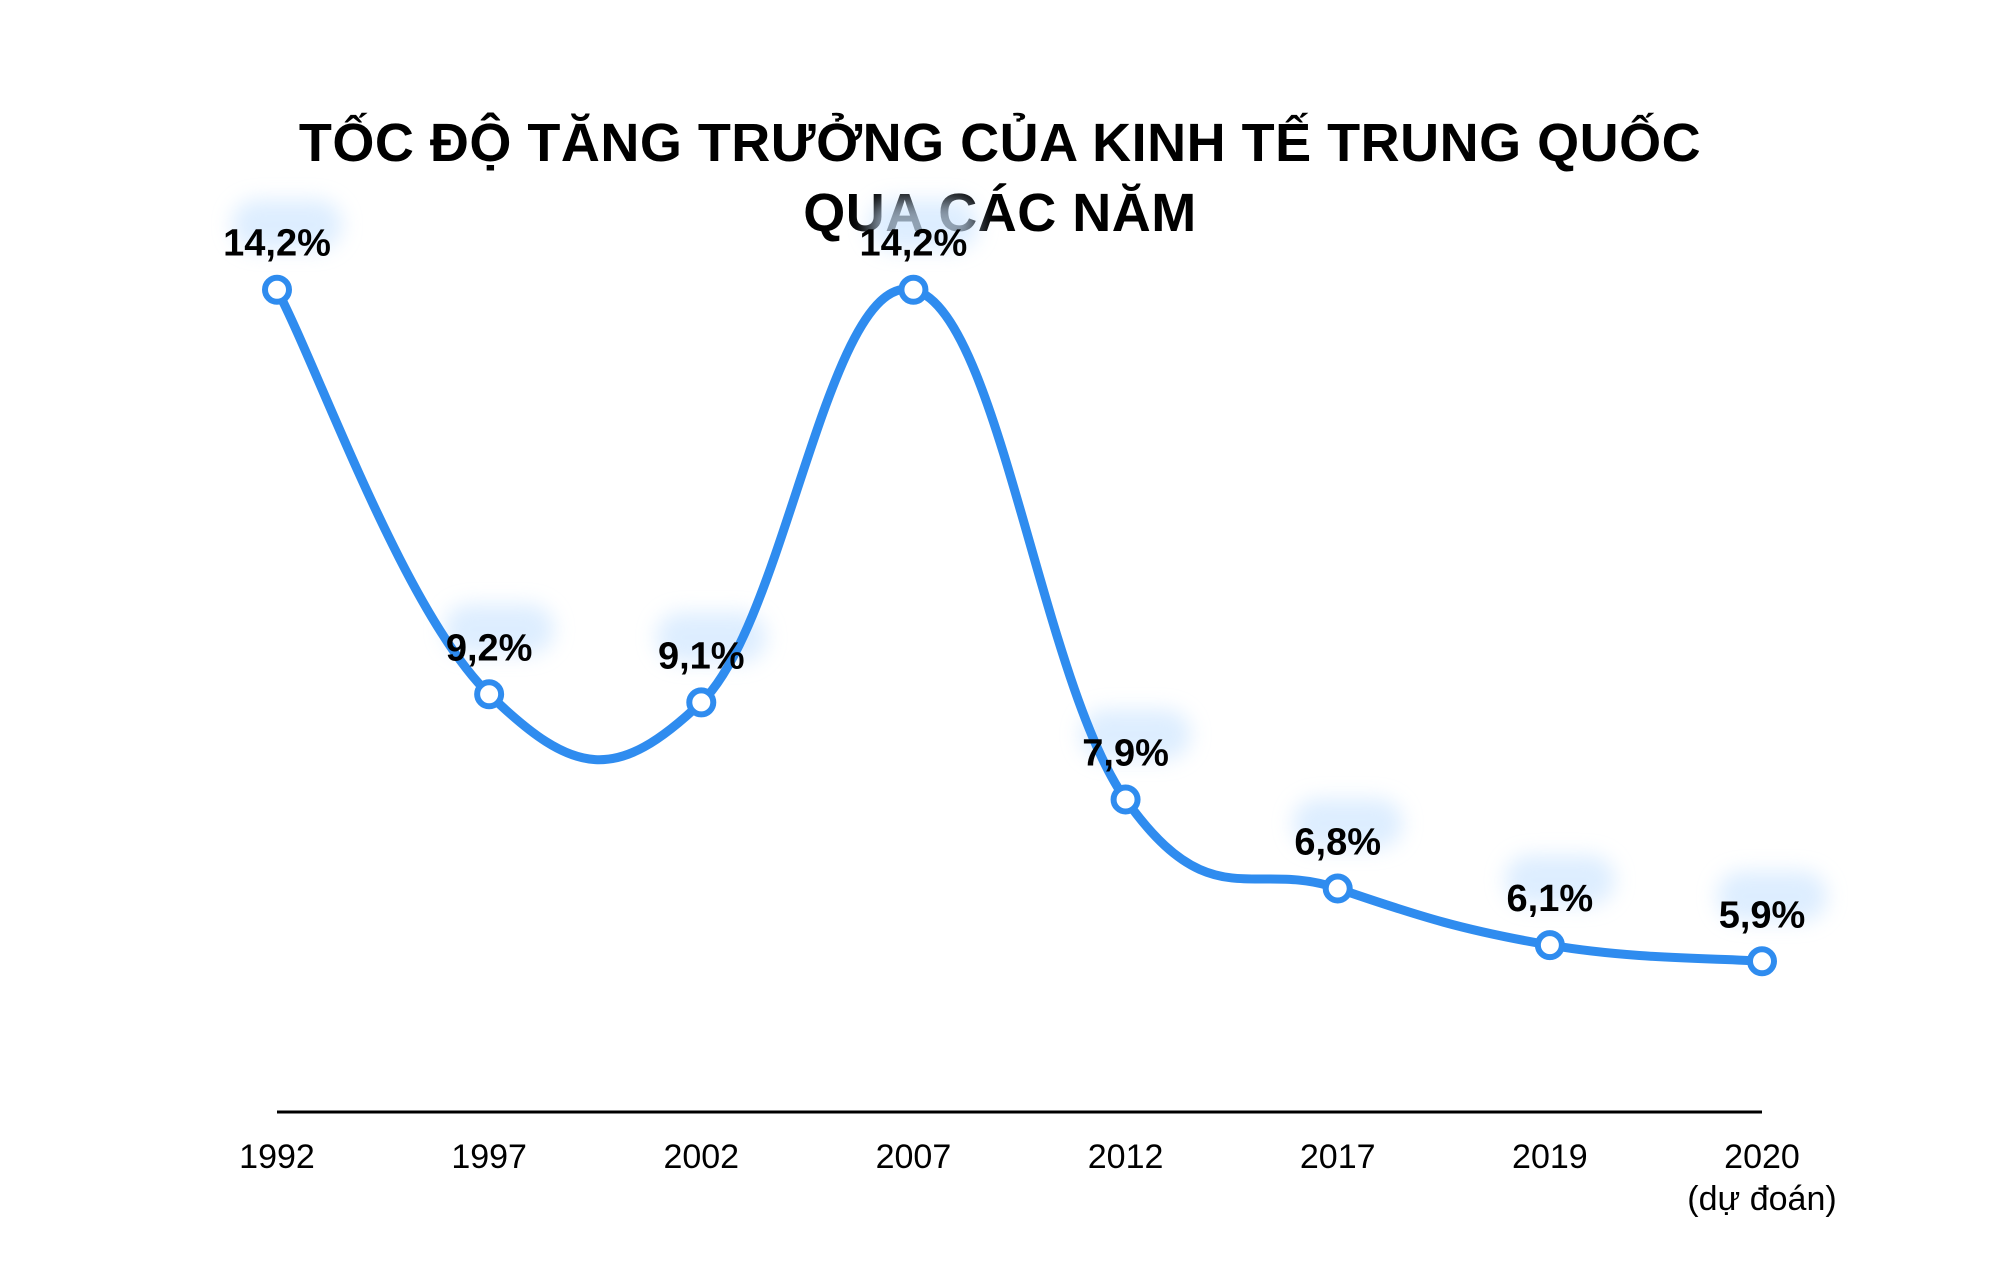 The width and height of the screenshot is (2000, 1268). What do you see at coordinates (701, 1157) in the screenshot?
I see `x-tick-label: 2002` at bounding box center [701, 1157].